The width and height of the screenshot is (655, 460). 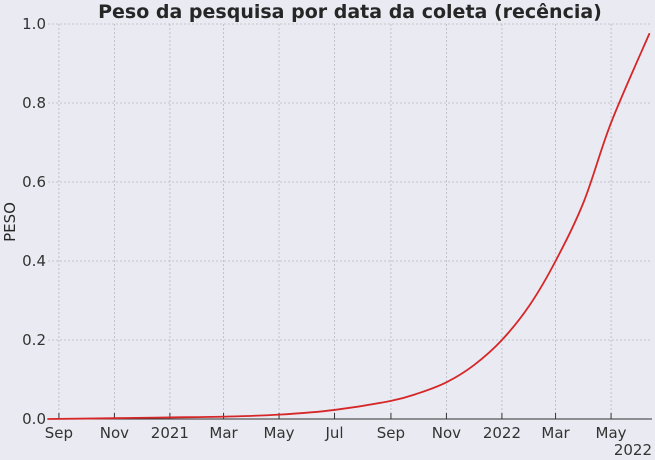 I want to click on x-tick-label: Jul, so click(x=333, y=433).